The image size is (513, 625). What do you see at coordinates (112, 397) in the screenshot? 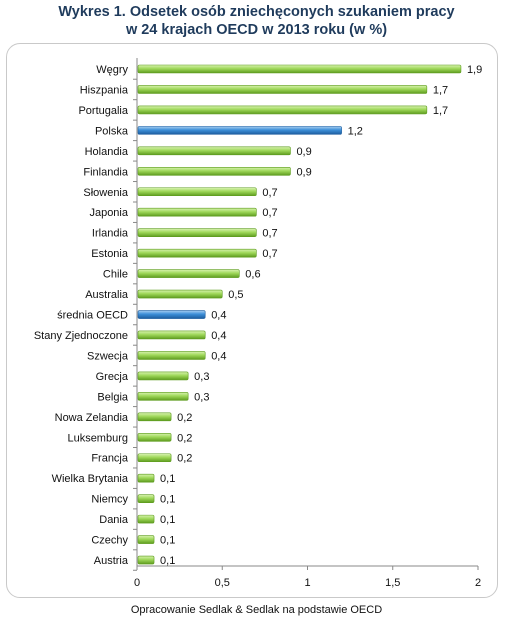
I see `category-label: Belgia` at bounding box center [112, 397].